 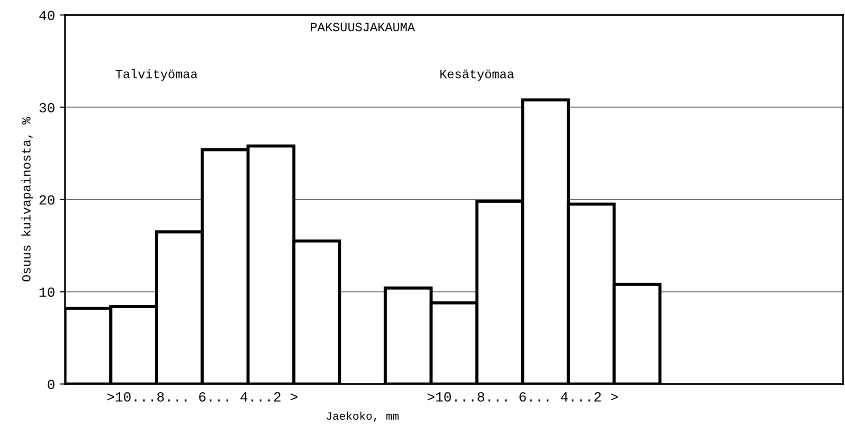 What do you see at coordinates (27, 199) in the screenshot?
I see `y-axis-title: Osuus kuivapainosta, %` at bounding box center [27, 199].